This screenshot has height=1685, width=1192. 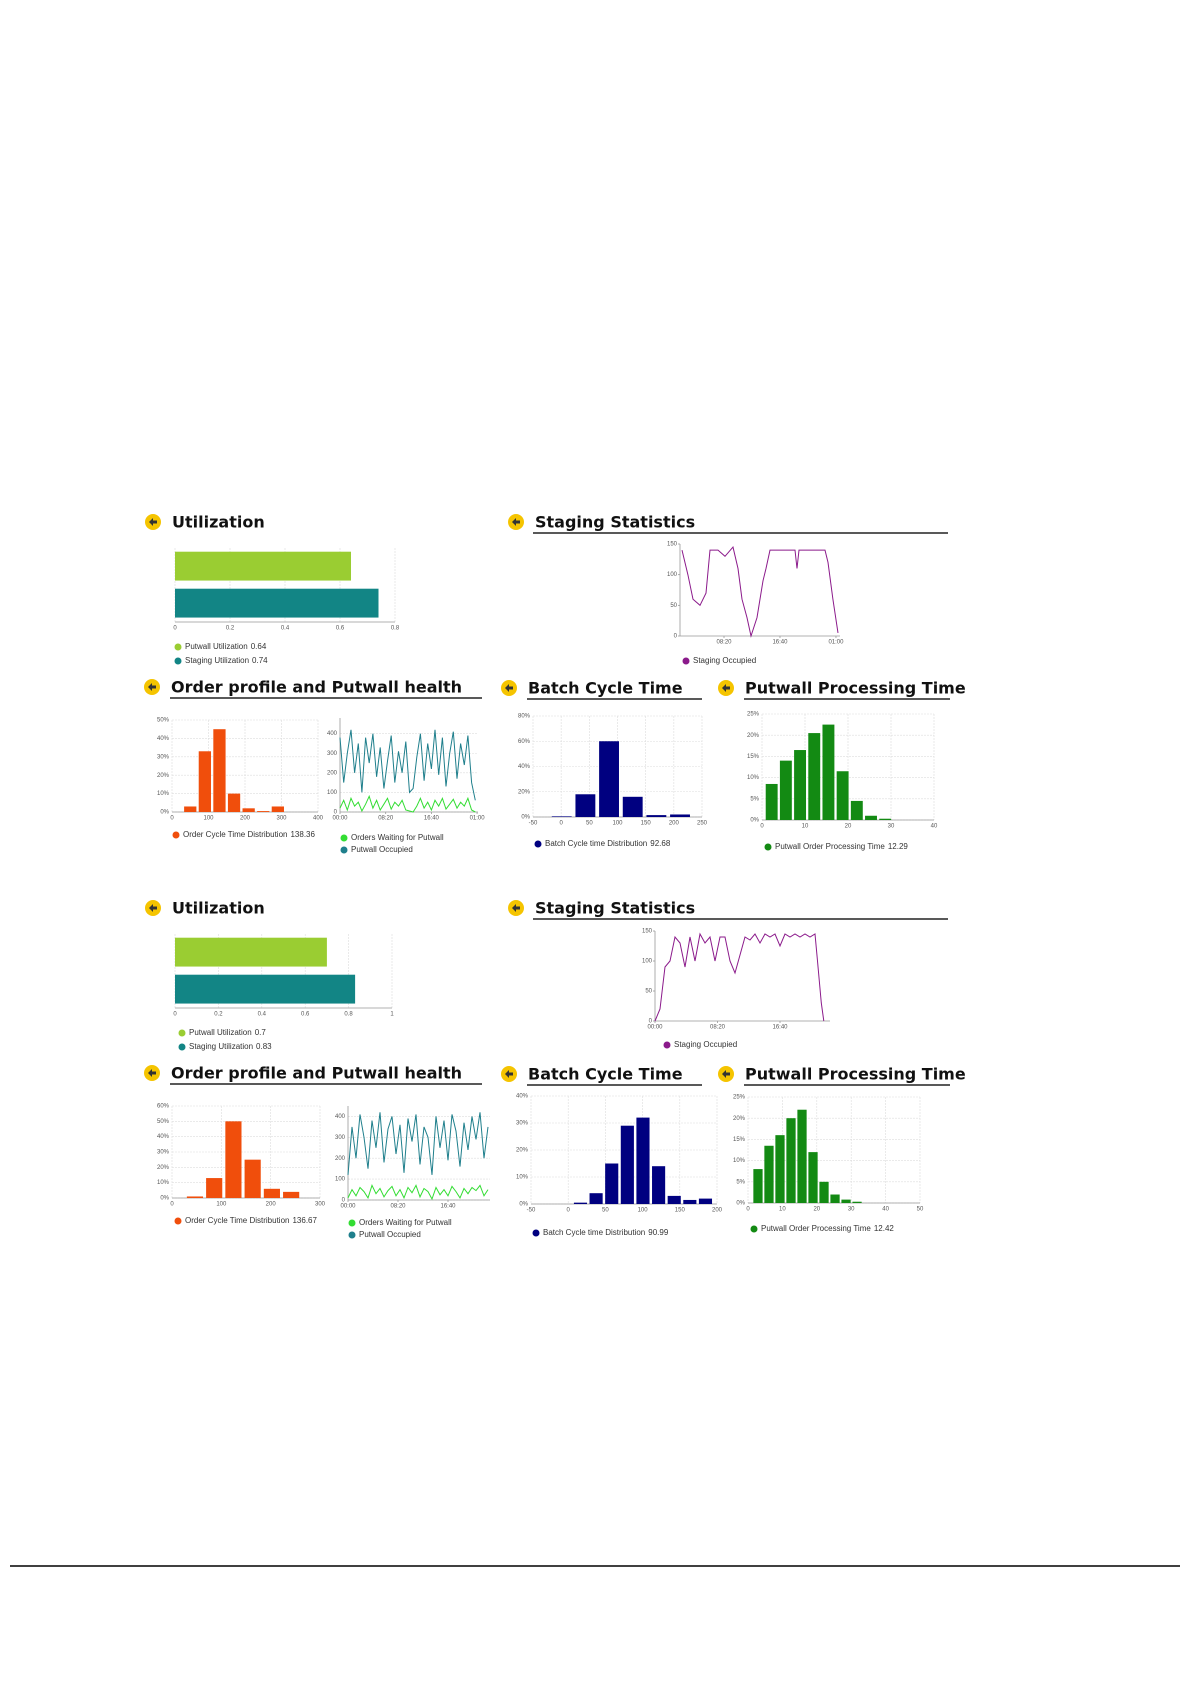 I want to click on legend-label: Staging Utilization, so click(x=217, y=660).